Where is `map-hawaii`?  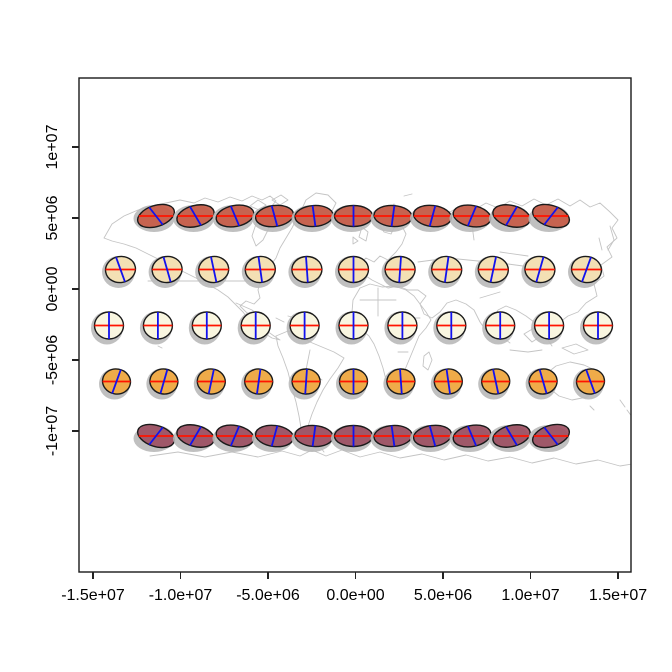 map-hawaii is located at coordinates (160, 347).